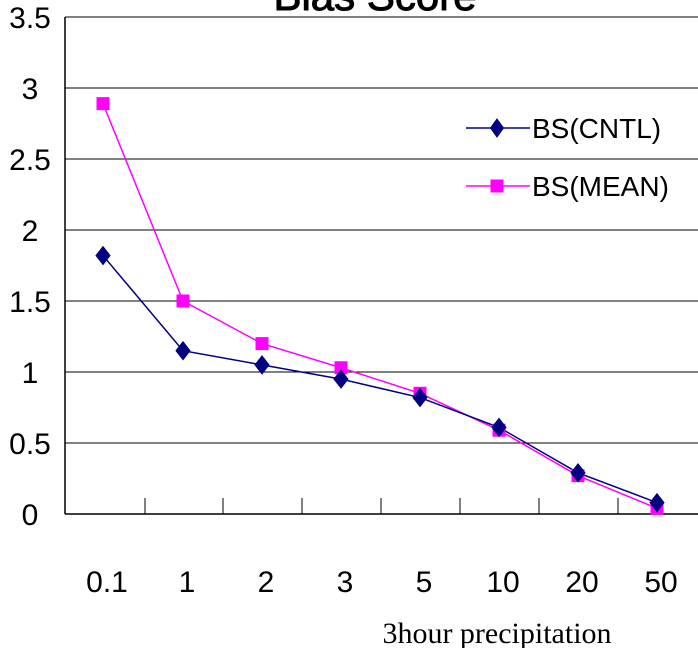 Image resolution: width=698 pixels, height=648 pixels. Describe the element at coordinates (30, 373) in the screenshot. I see `y-tick-label: 1` at that location.